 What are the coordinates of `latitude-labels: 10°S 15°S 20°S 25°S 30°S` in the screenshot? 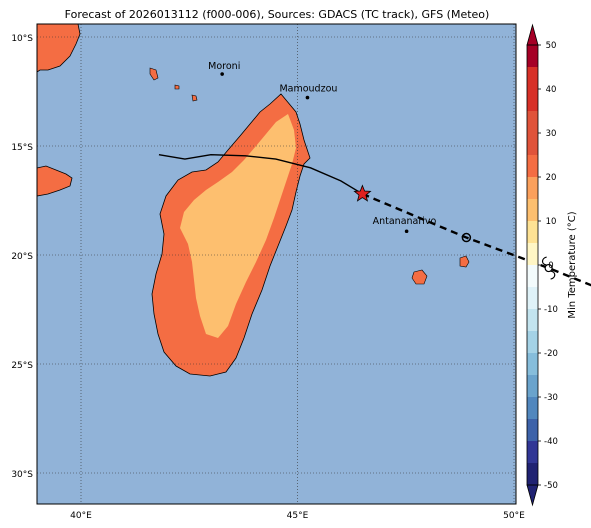 It's located at (22, 257).